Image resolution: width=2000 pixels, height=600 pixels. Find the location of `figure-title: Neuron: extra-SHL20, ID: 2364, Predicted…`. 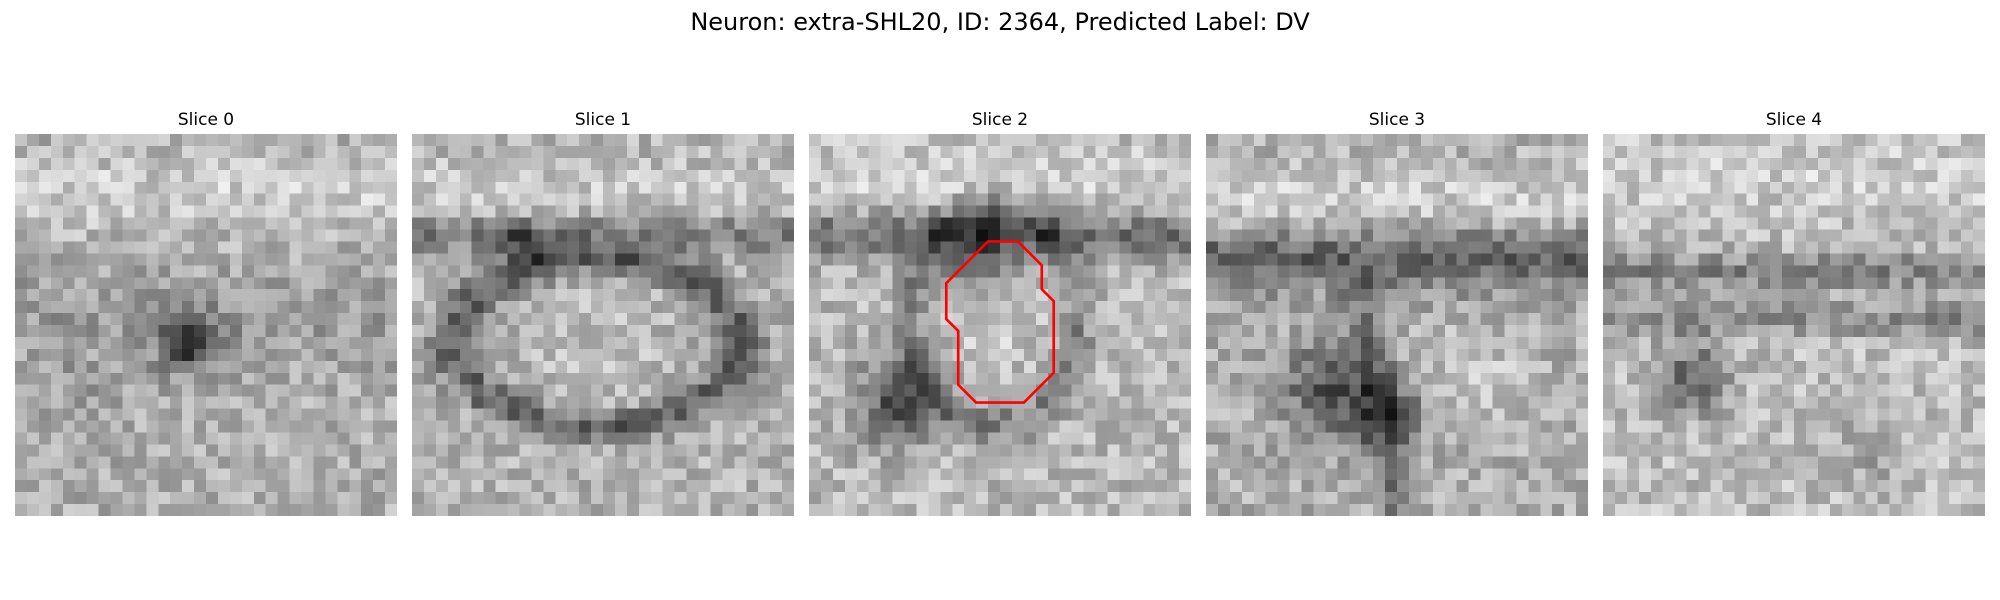

figure-title: Neuron: extra-SHL20, ID: 2364, Predicted… is located at coordinates (1000, 22).